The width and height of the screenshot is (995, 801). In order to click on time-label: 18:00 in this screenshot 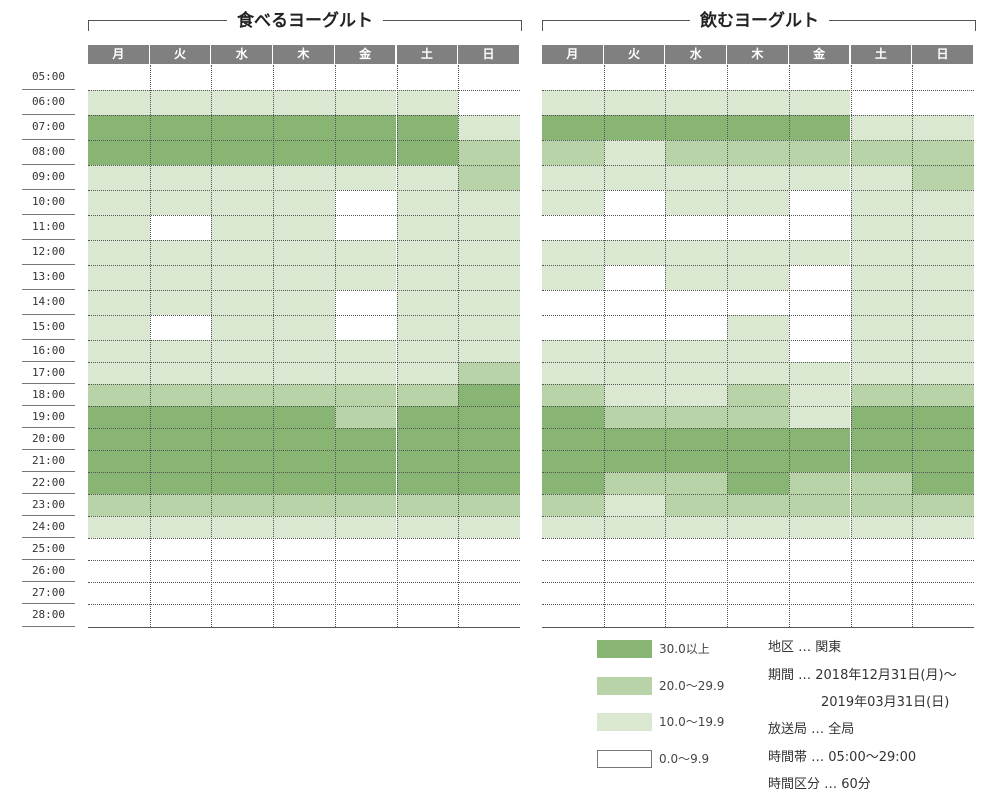, I will do `click(48, 395)`.